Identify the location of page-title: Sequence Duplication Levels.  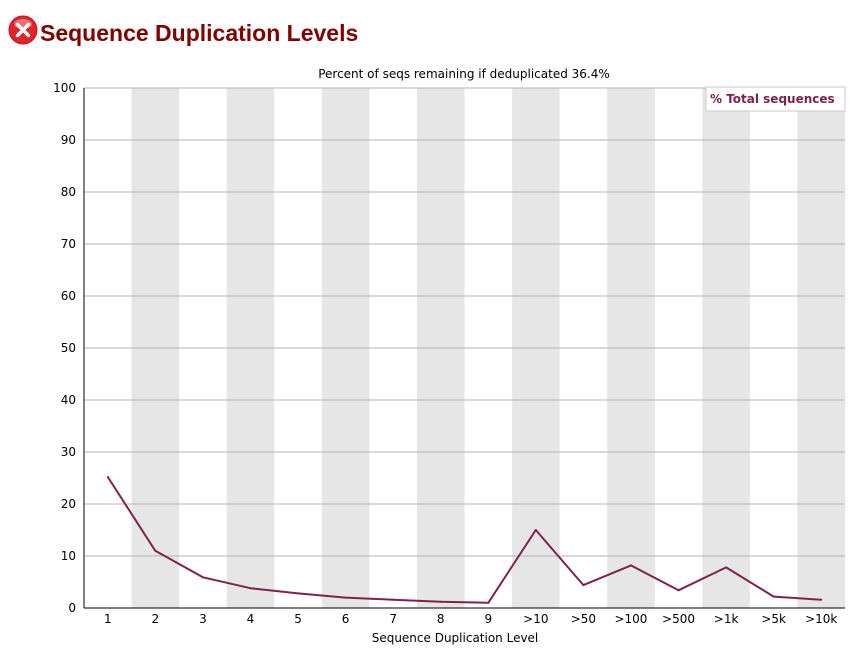
(199, 32).